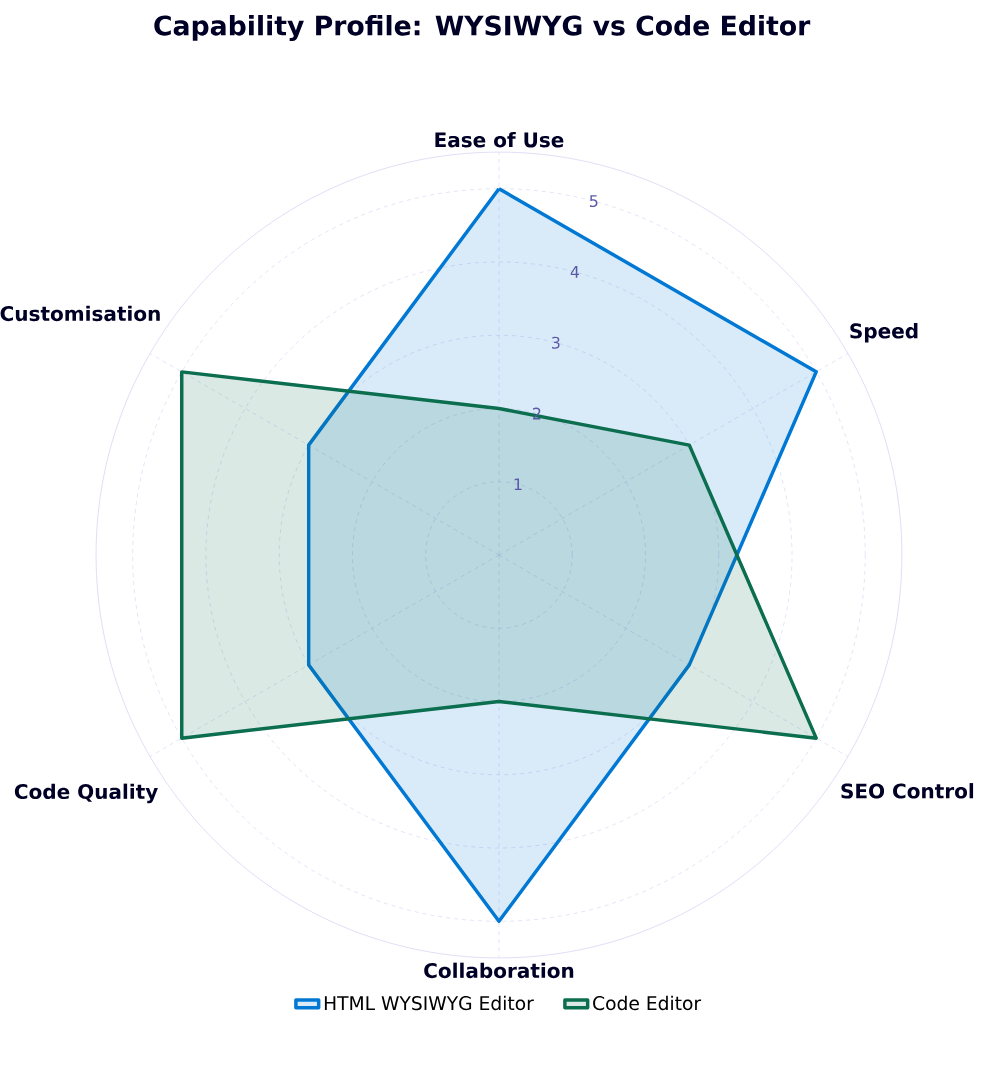  What do you see at coordinates (907, 791) in the screenshot?
I see `spoke-label: SEO Control` at bounding box center [907, 791].